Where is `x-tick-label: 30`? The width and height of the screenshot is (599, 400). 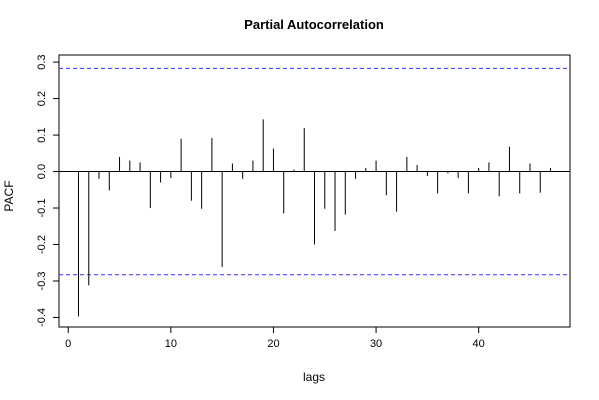 x-tick-label: 30 is located at coordinates (376, 344).